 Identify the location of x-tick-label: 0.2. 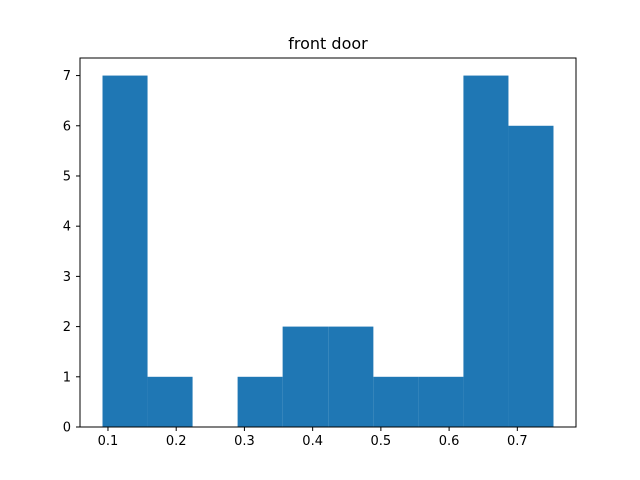
(176, 441).